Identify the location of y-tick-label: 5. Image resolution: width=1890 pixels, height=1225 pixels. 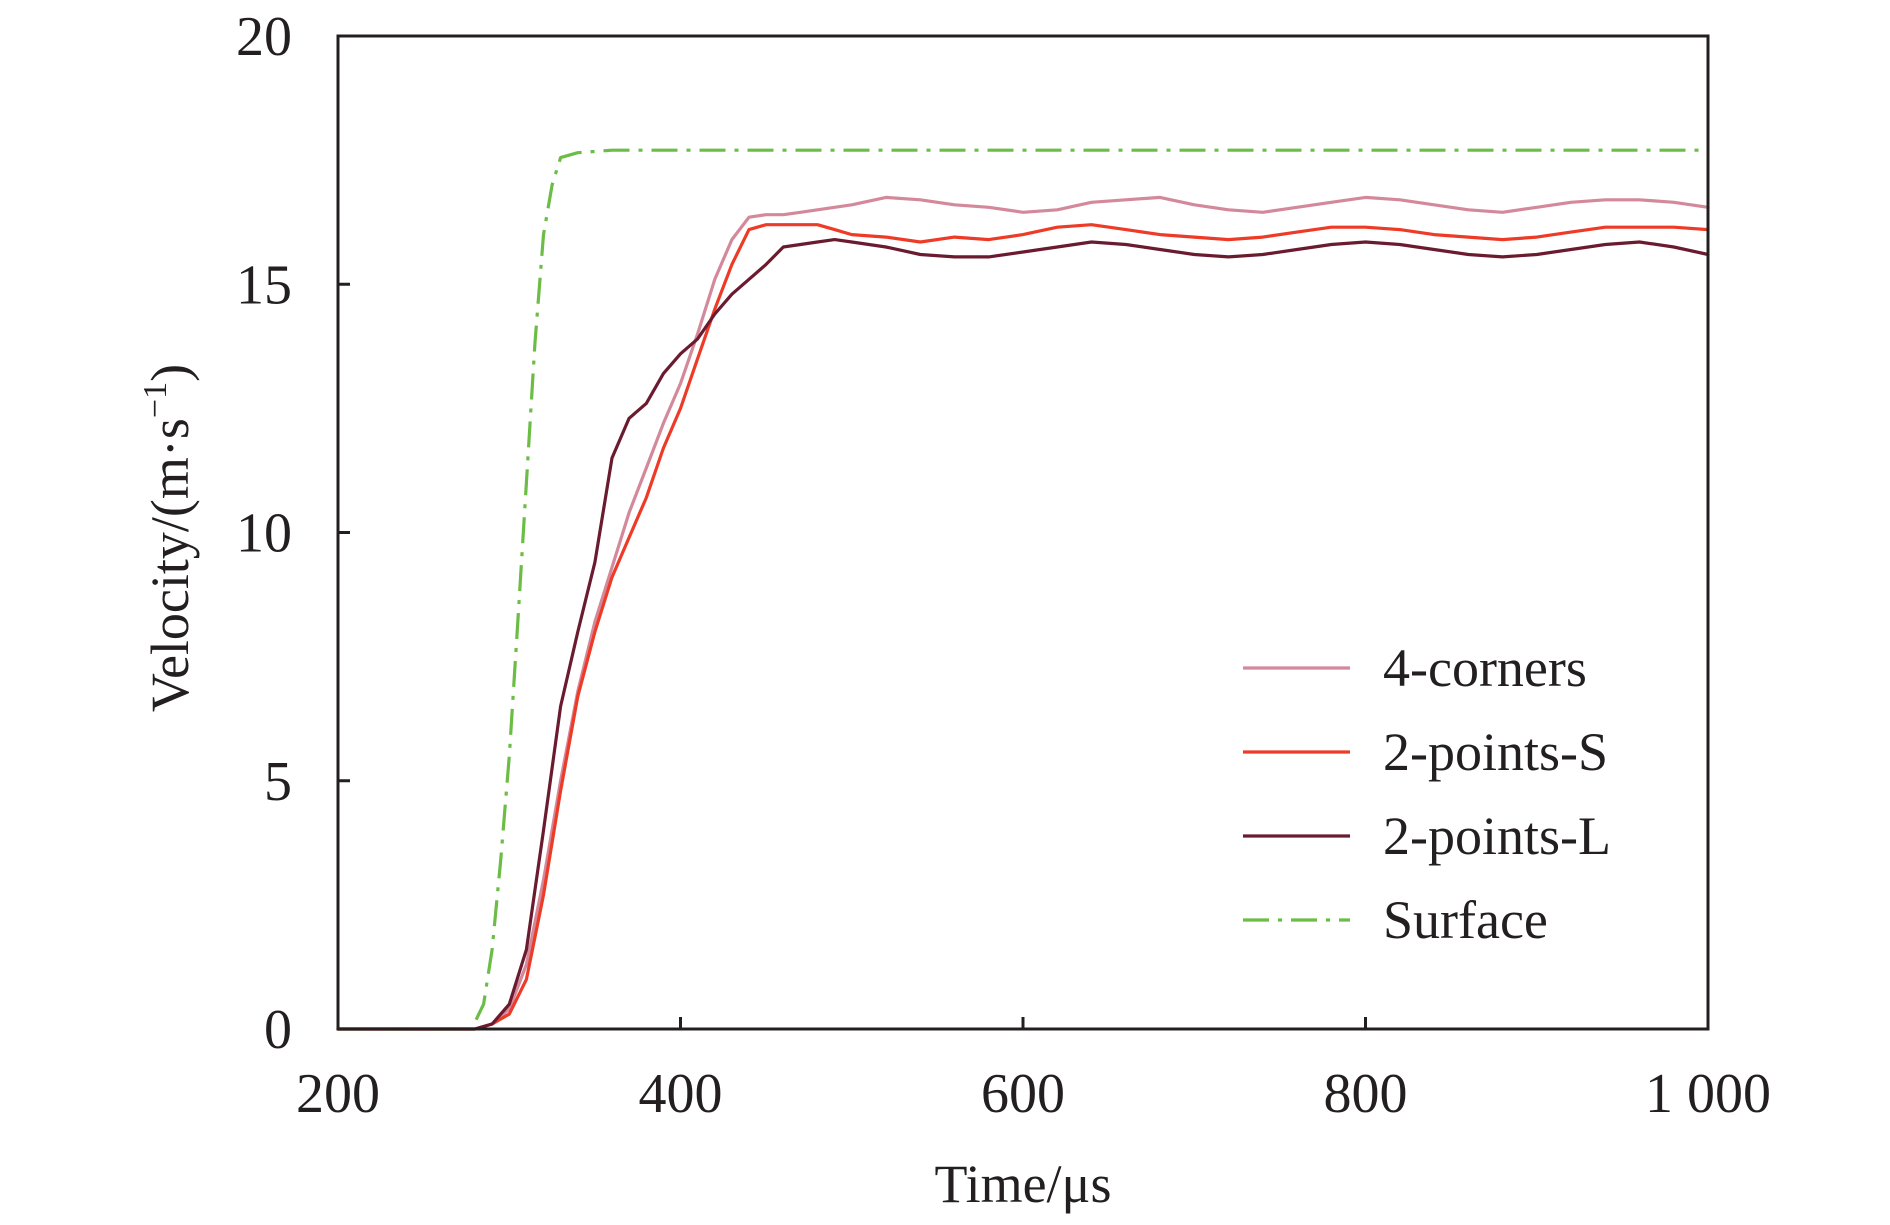
(278, 782).